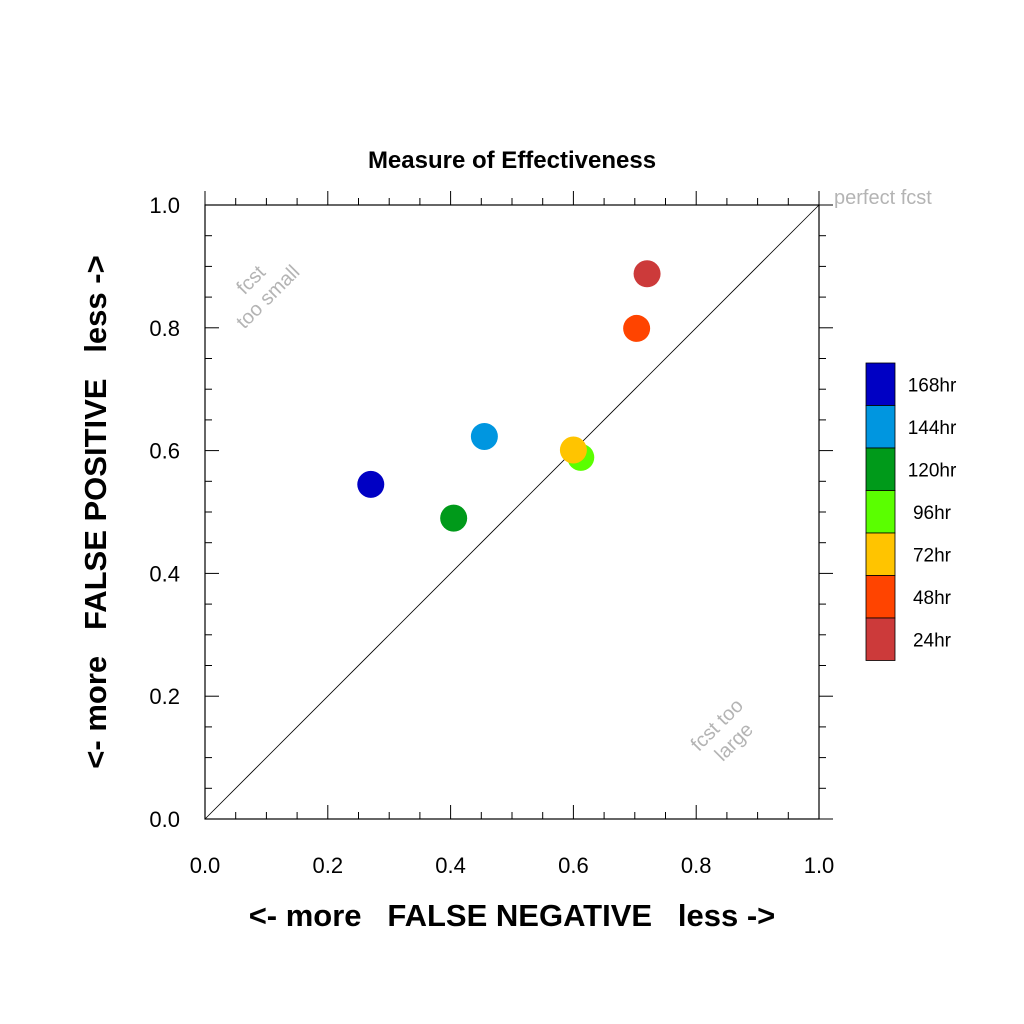 Image resolution: width=1024 pixels, height=1024 pixels. Describe the element at coordinates (880, 469) in the screenshot. I see `legend-swatch-120hr` at that location.